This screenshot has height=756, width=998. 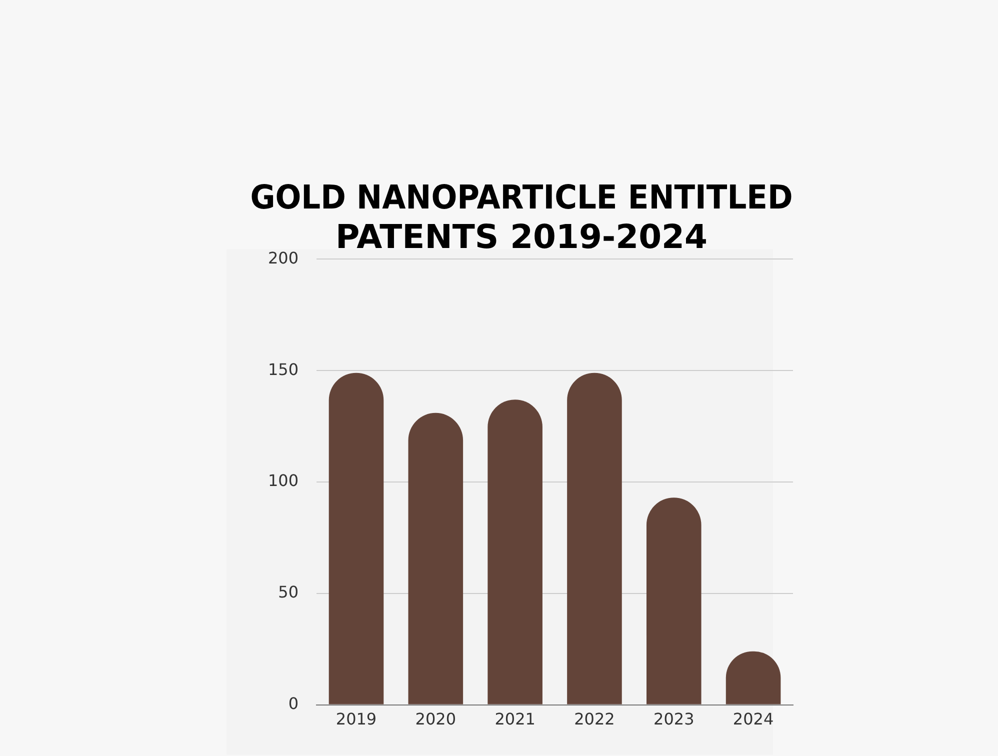 What do you see at coordinates (435, 719) in the screenshot?
I see `x-tick-label: 2020` at bounding box center [435, 719].